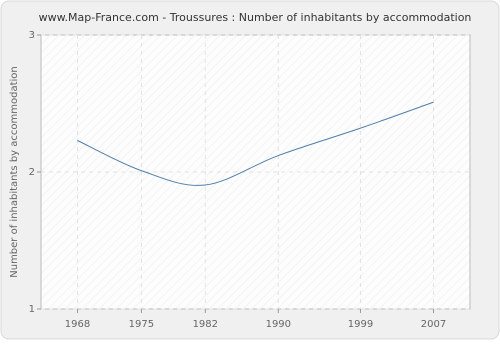 The height and width of the screenshot is (344, 500). What do you see at coordinates (433, 324) in the screenshot?
I see `x-tick-label: 2007` at bounding box center [433, 324].